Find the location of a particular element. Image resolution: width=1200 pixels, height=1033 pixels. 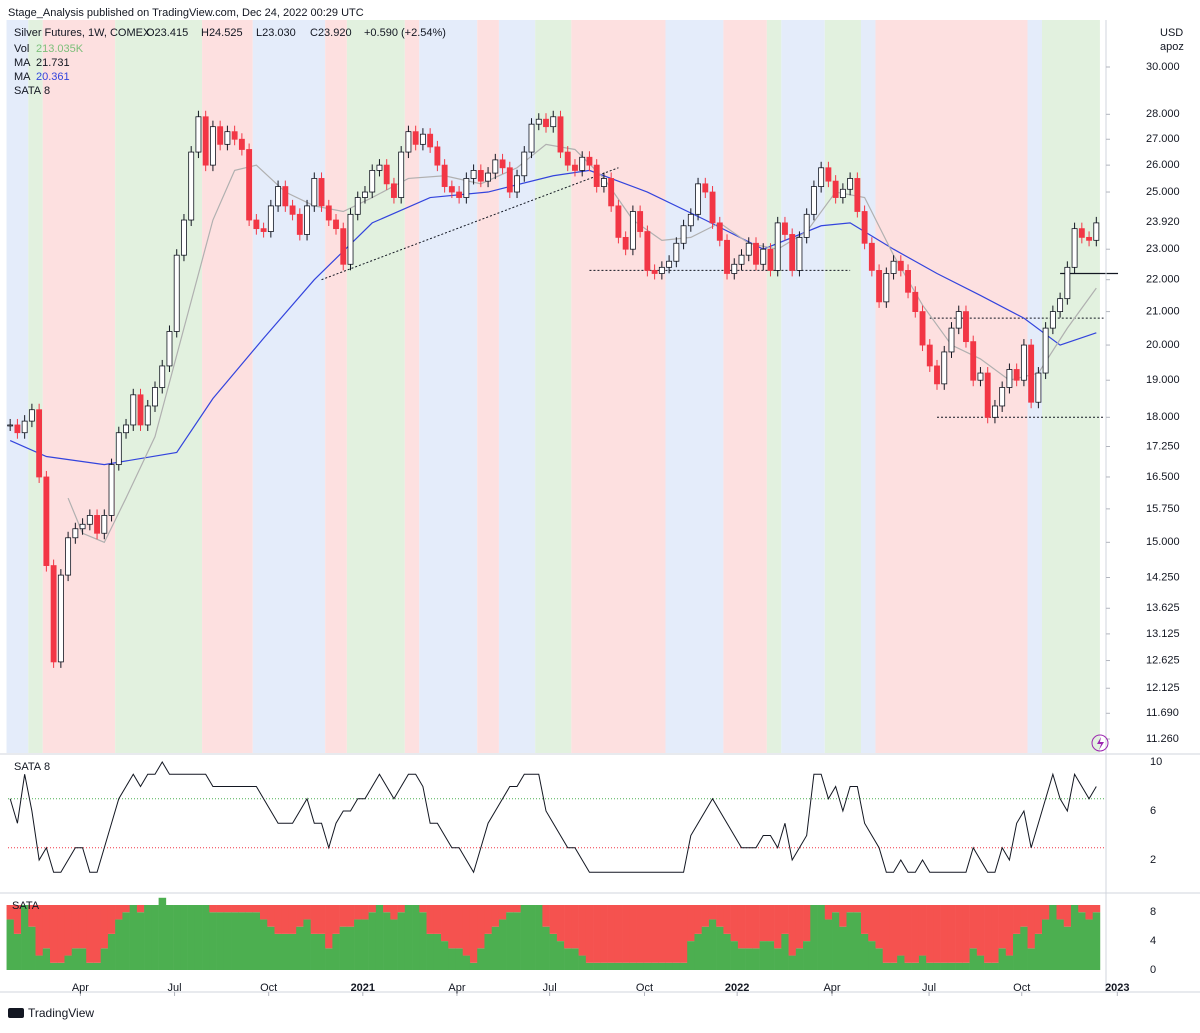

high: H24.525 is located at coordinates (222, 33).